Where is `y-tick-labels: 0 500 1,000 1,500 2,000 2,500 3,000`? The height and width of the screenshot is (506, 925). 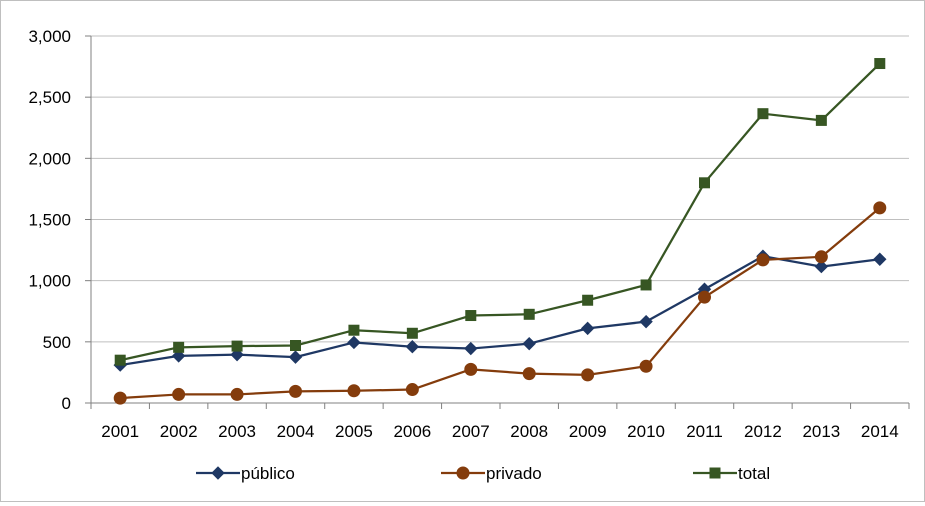 y-tick-labels: 0 500 1,000 1,500 2,000 2,500 3,000 is located at coordinates (49, 220).